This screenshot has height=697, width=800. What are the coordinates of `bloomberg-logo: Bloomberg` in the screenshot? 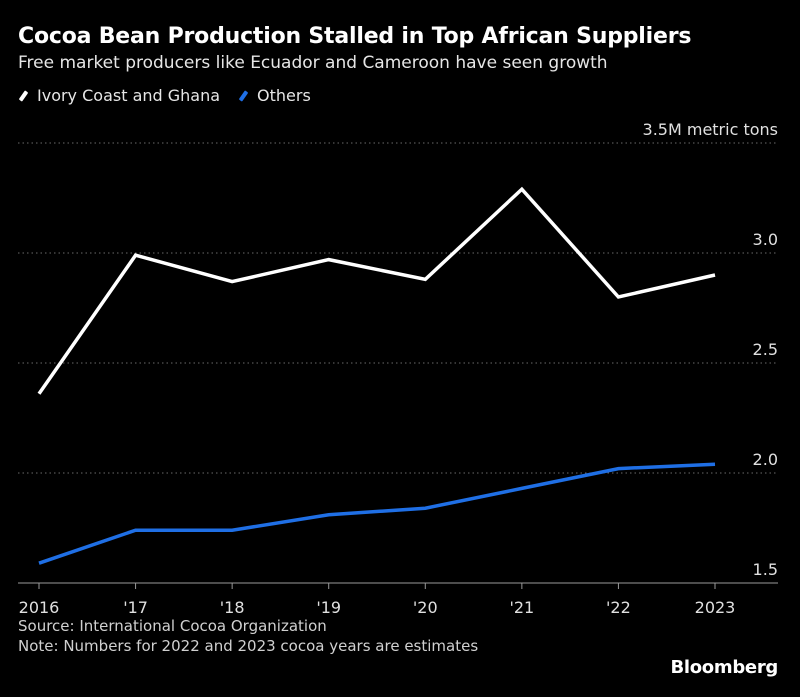 It's located at (724, 667).